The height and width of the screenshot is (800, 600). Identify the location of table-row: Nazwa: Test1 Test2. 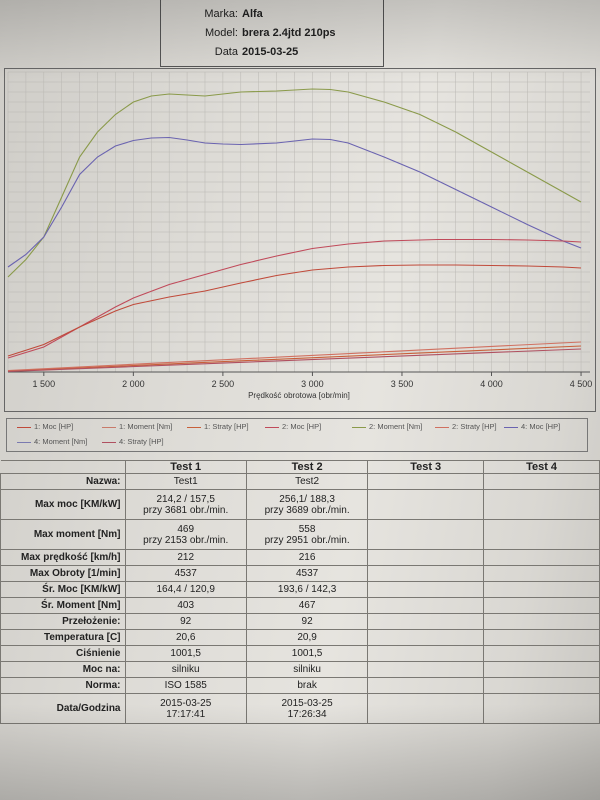
(300, 481).